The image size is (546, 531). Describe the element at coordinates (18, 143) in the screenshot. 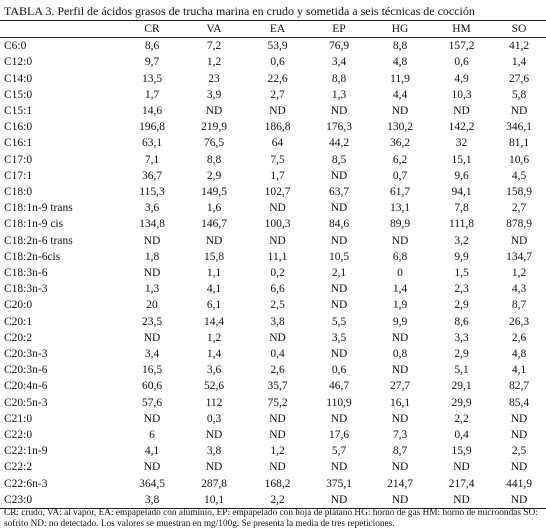

I see `row-label: C16:1` at that location.